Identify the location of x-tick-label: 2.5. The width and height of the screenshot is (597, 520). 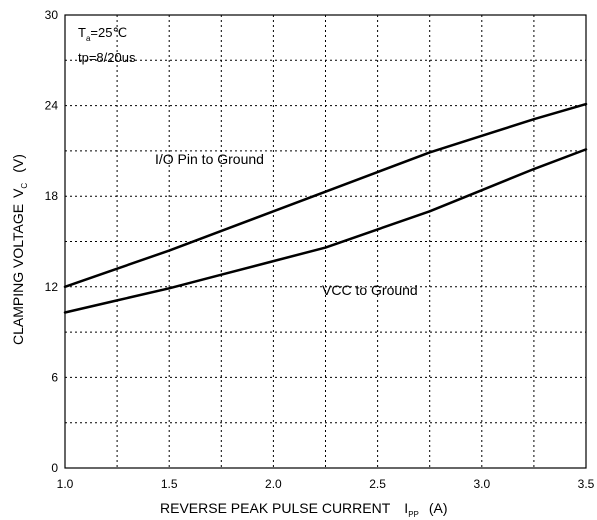
(377, 484).